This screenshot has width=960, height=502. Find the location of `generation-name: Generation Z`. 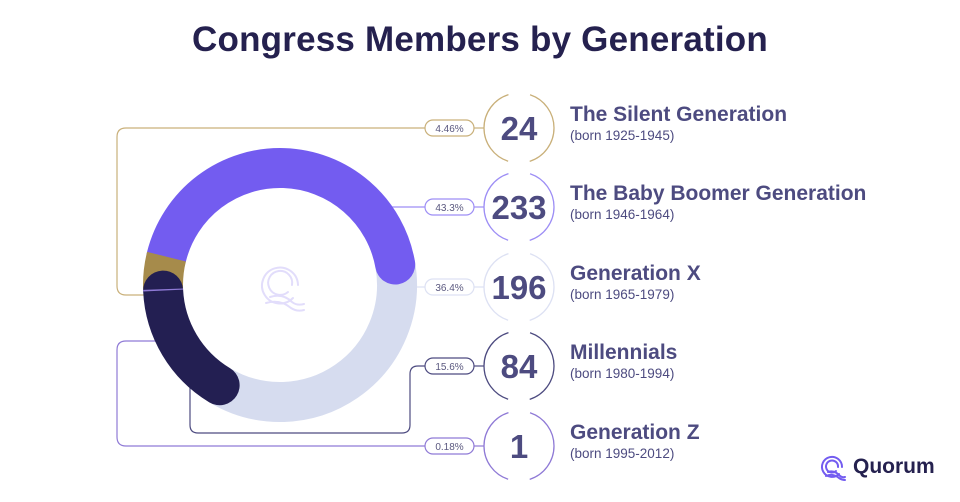

generation-name: Generation Z is located at coordinates (635, 432).